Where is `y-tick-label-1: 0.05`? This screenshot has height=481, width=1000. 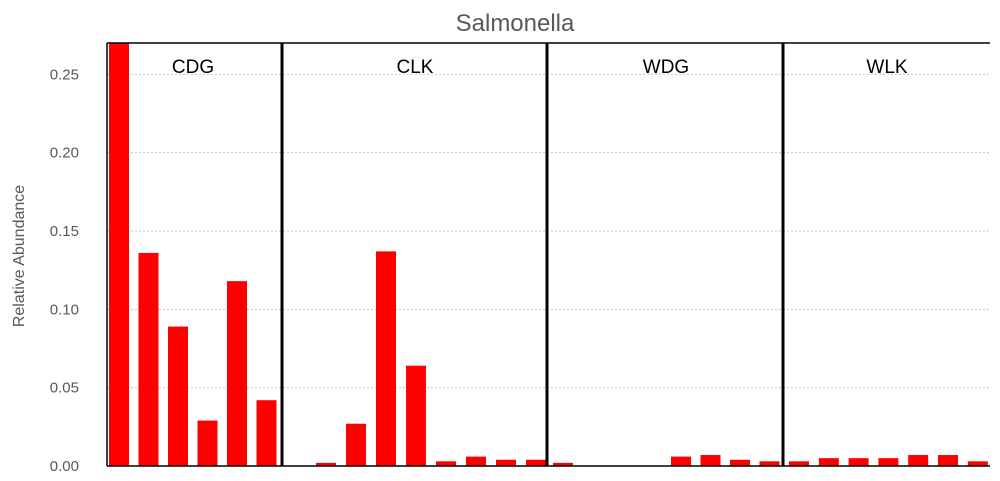 y-tick-label-1: 0.05 is located at coordinates (64, 388).